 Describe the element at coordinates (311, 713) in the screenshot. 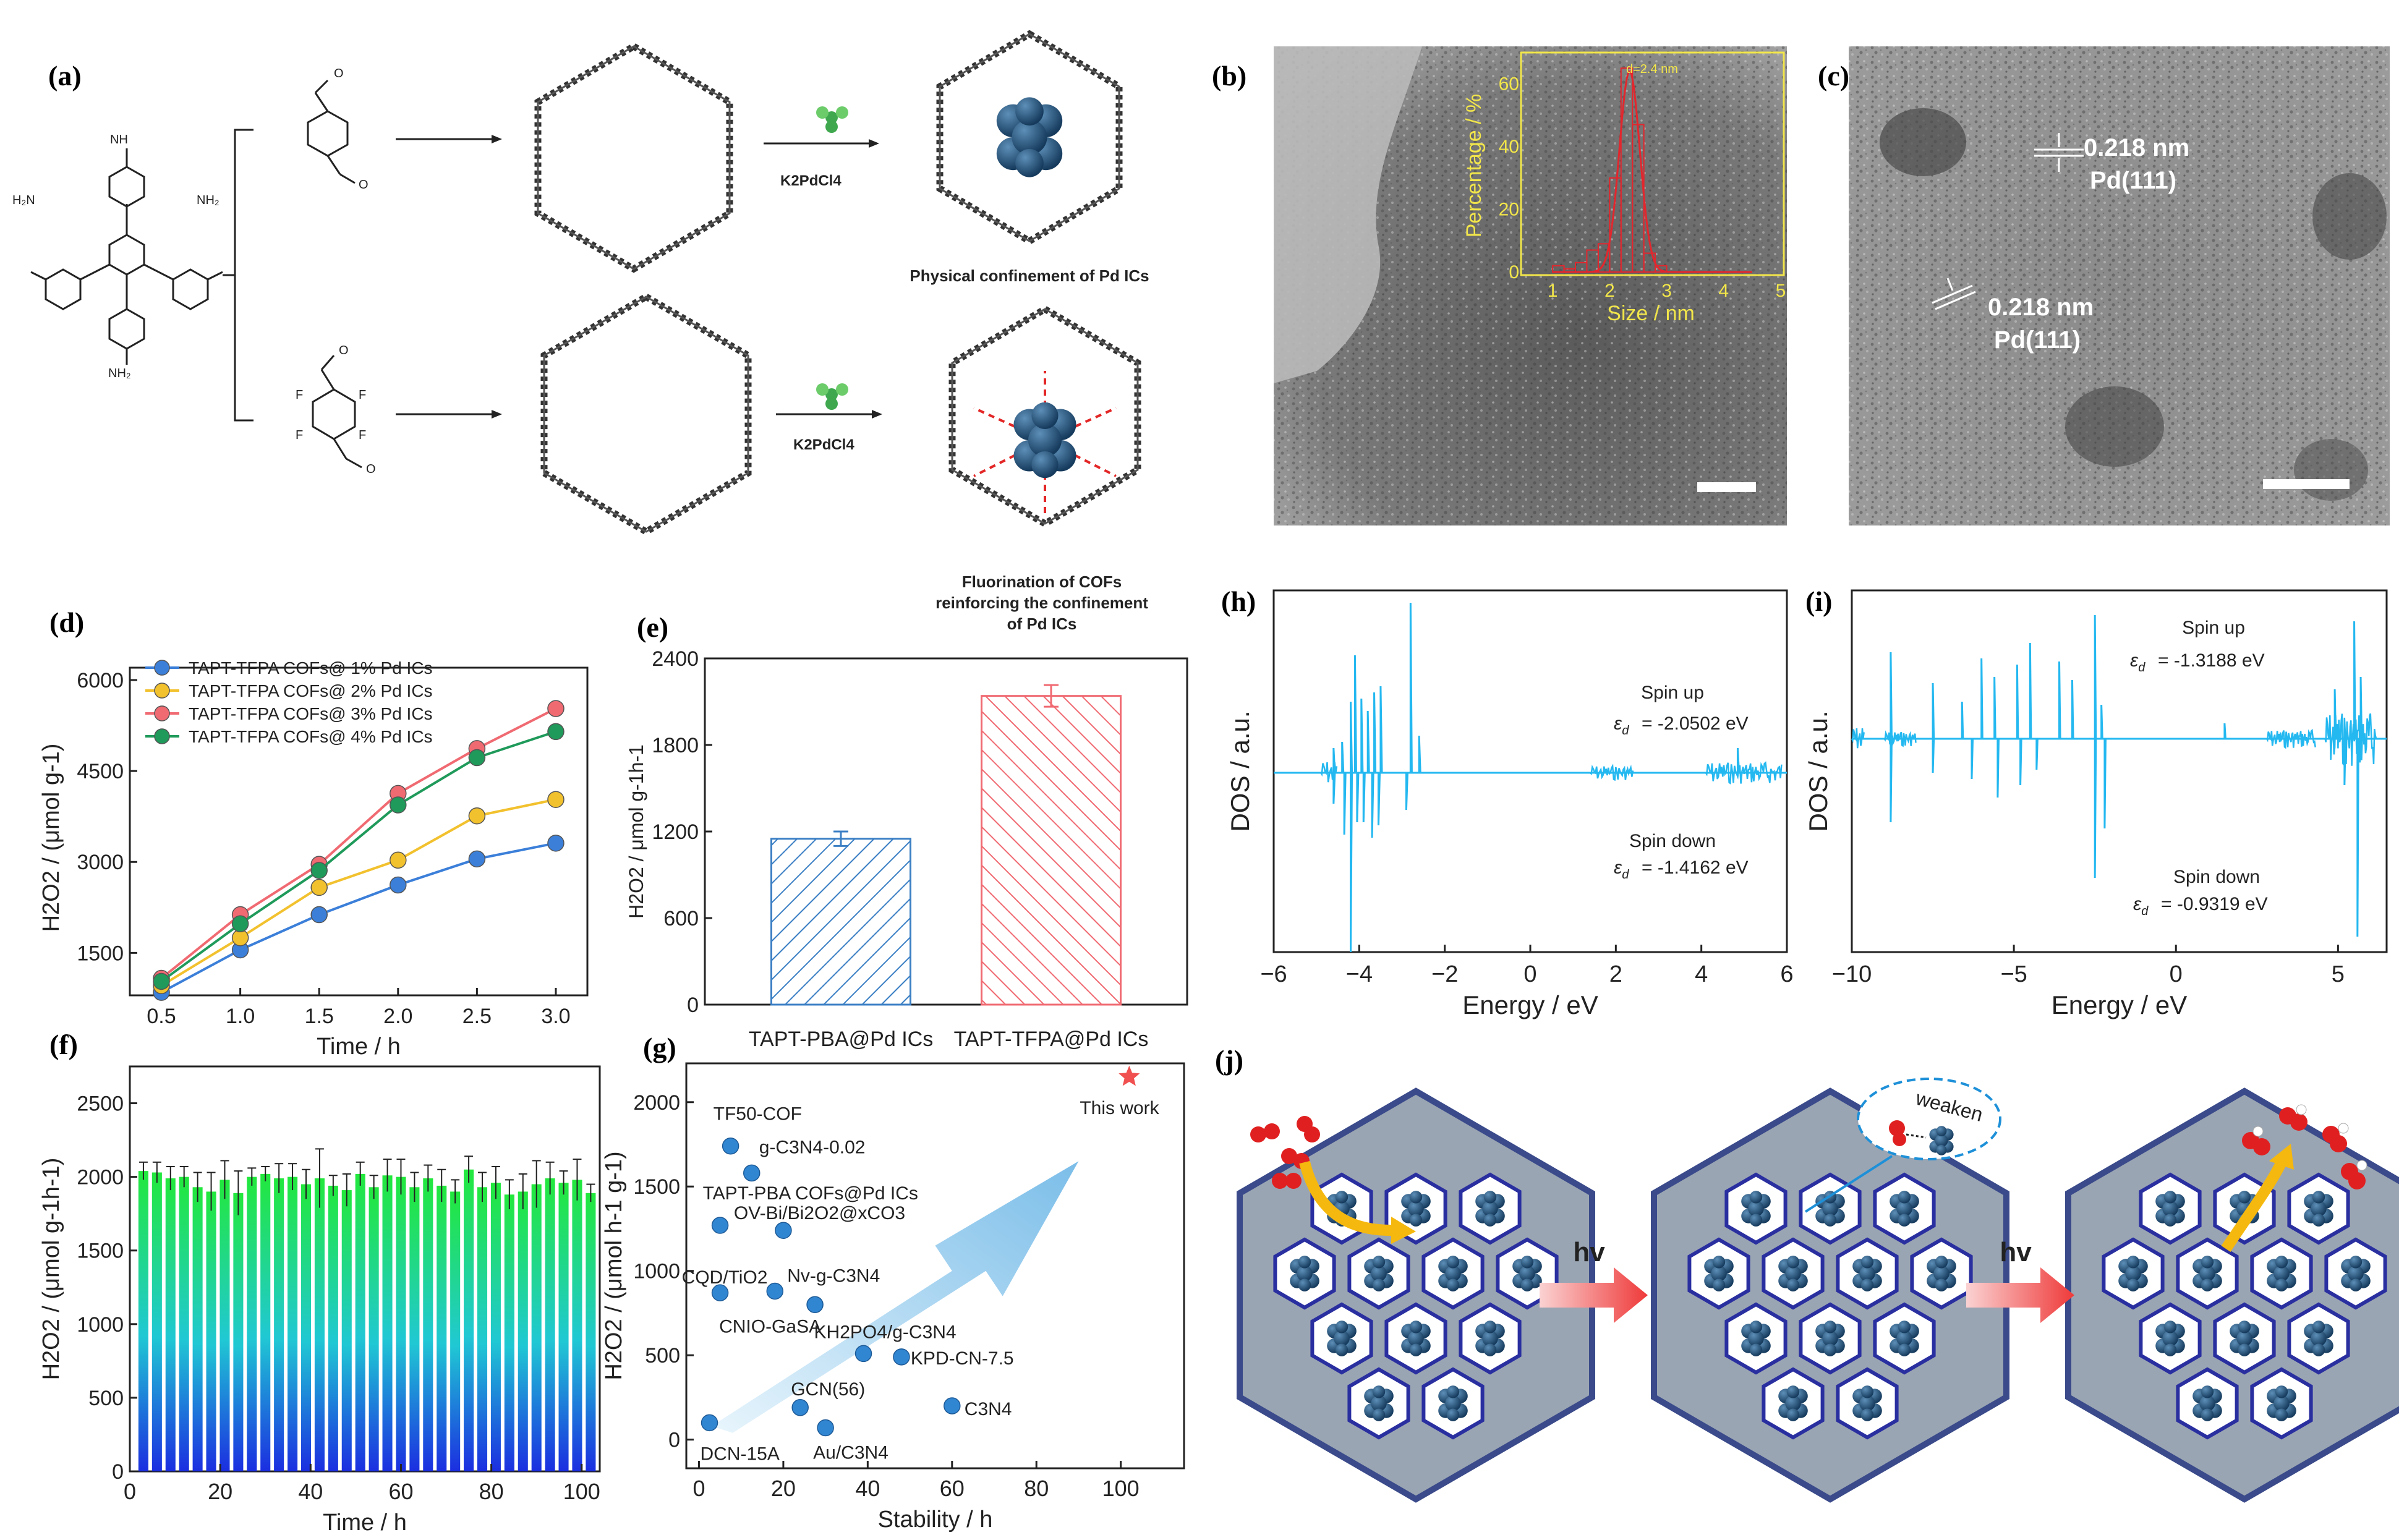

I see `d-legend-label: TAPT-TFPA COFs@ 3% Pd ICs` at that location.